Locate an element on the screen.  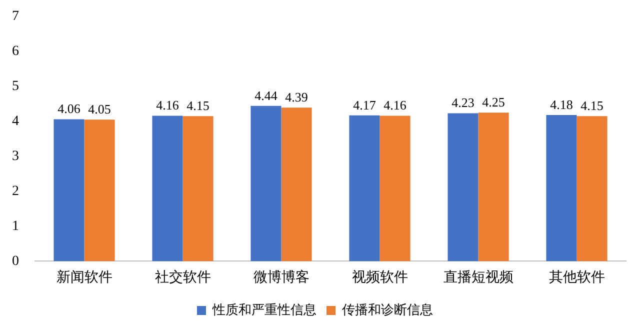
legend-label: 传播和诊断信息 is located at coordinates (387, 309).